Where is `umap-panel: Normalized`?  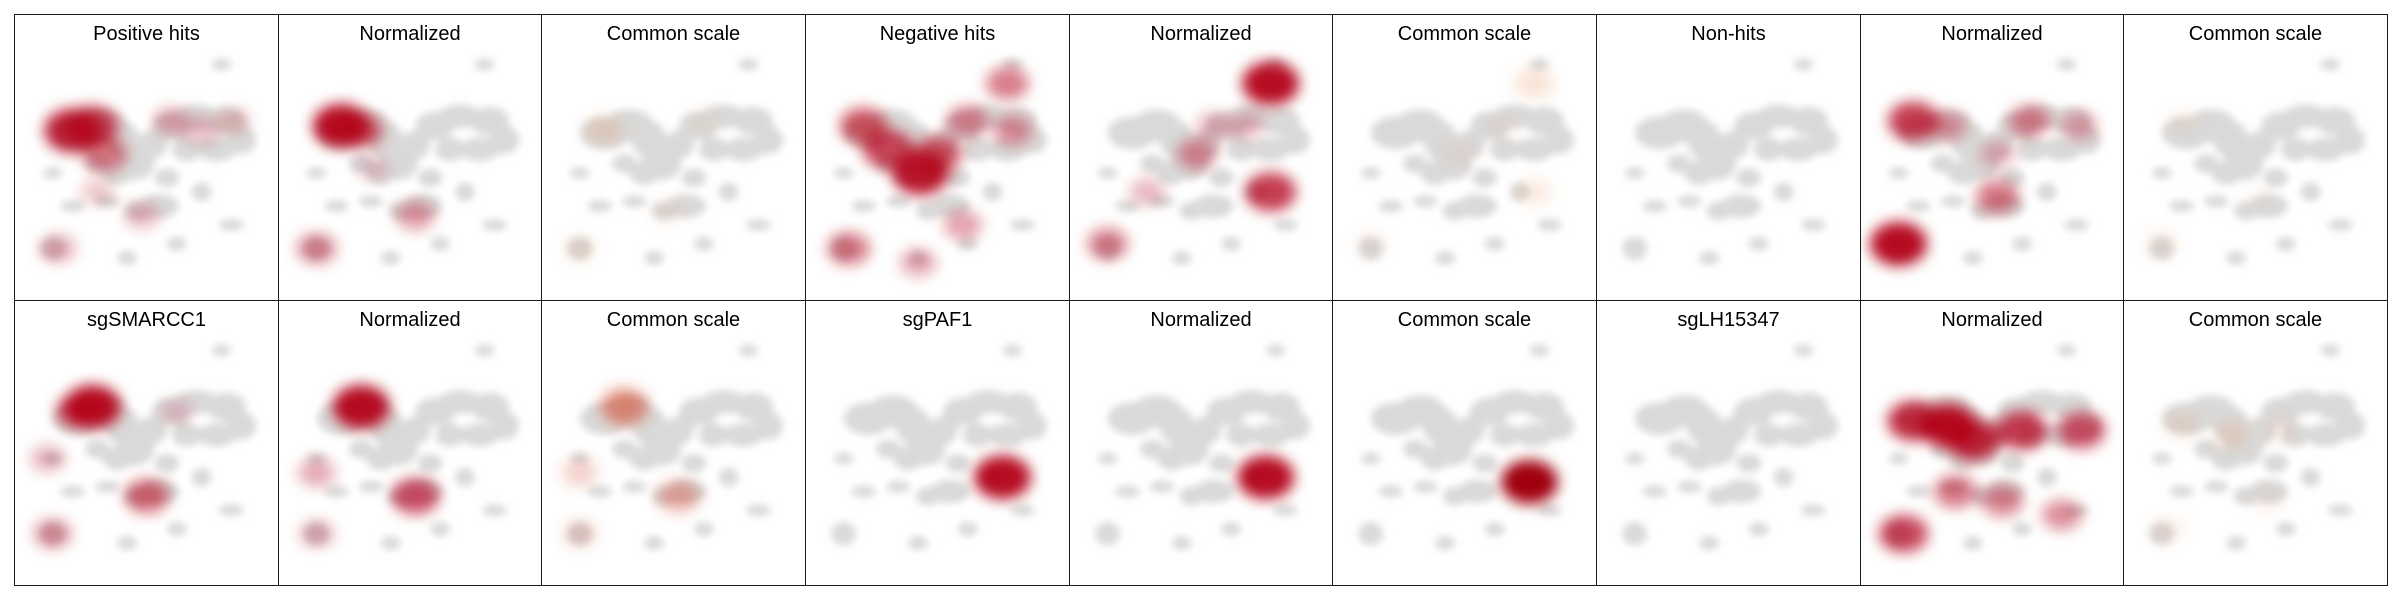
umap-panel: Normalized is located at coordinates (1992, 443).